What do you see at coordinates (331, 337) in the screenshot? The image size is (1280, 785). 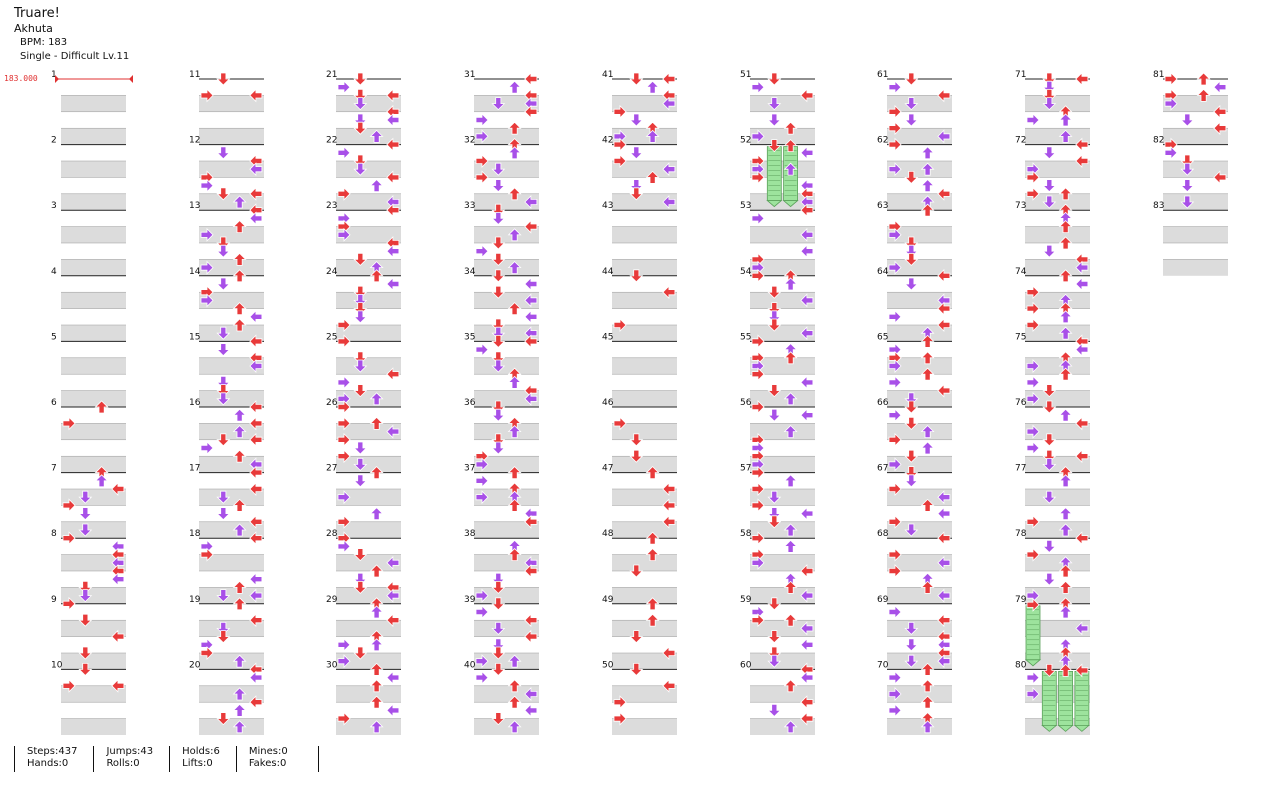 I see `measure-number: 25` at bounding box center [331, 337].